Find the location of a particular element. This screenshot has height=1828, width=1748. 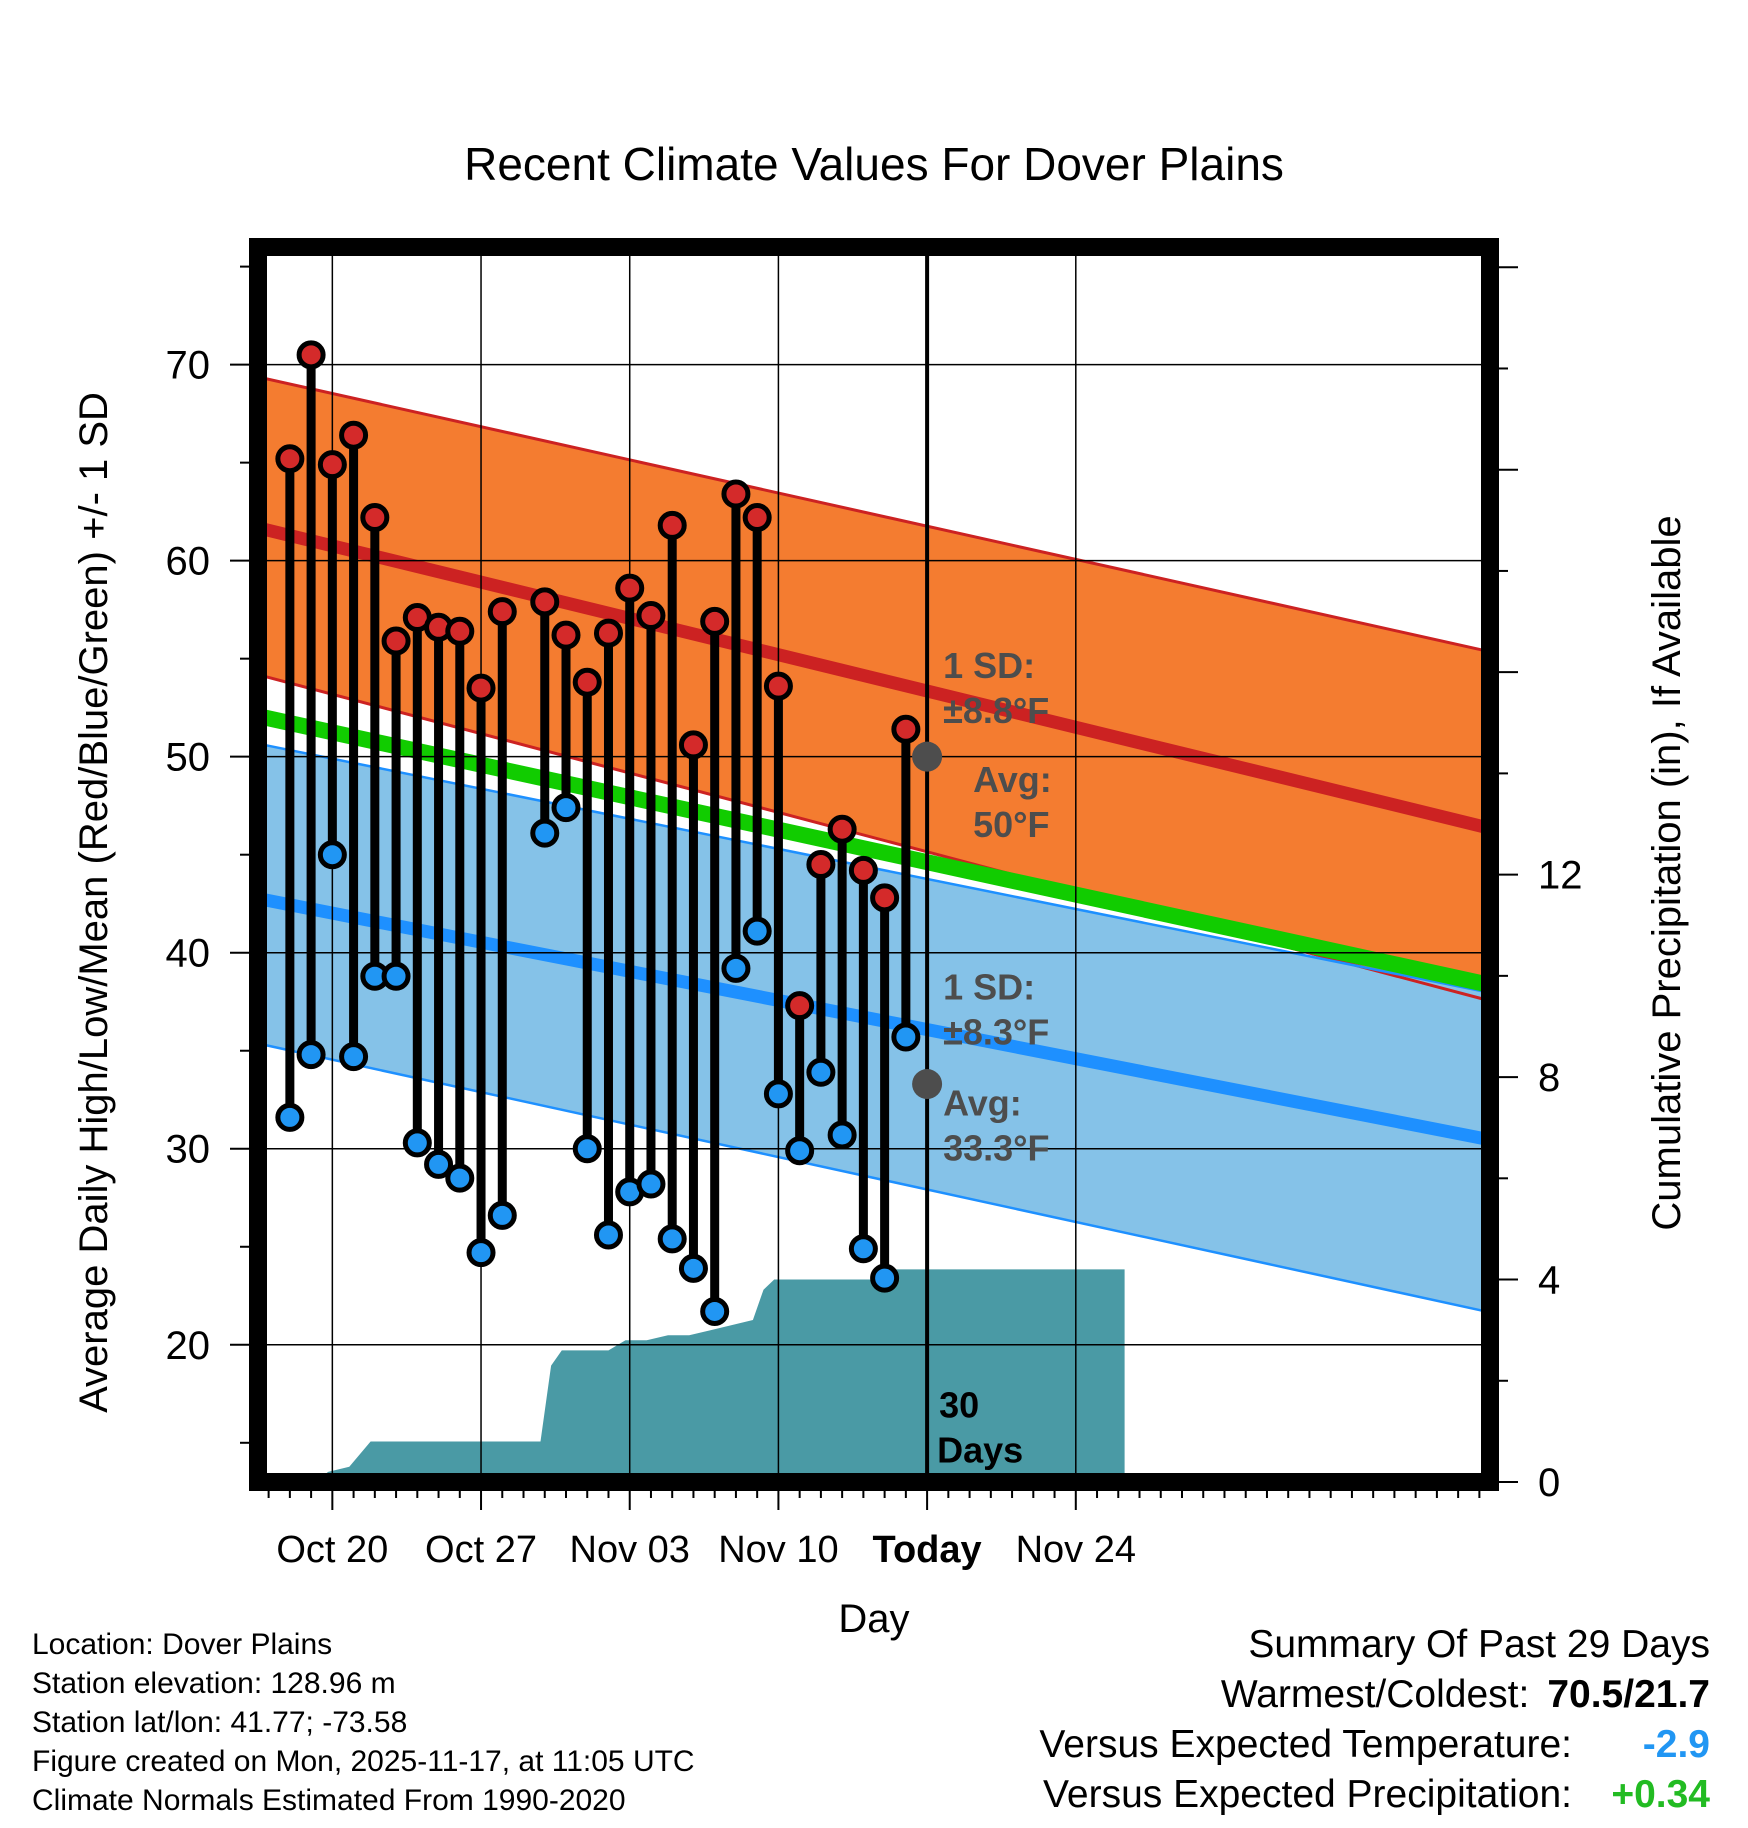

x-axis-title: Day is located at coordinates (873, 1619).